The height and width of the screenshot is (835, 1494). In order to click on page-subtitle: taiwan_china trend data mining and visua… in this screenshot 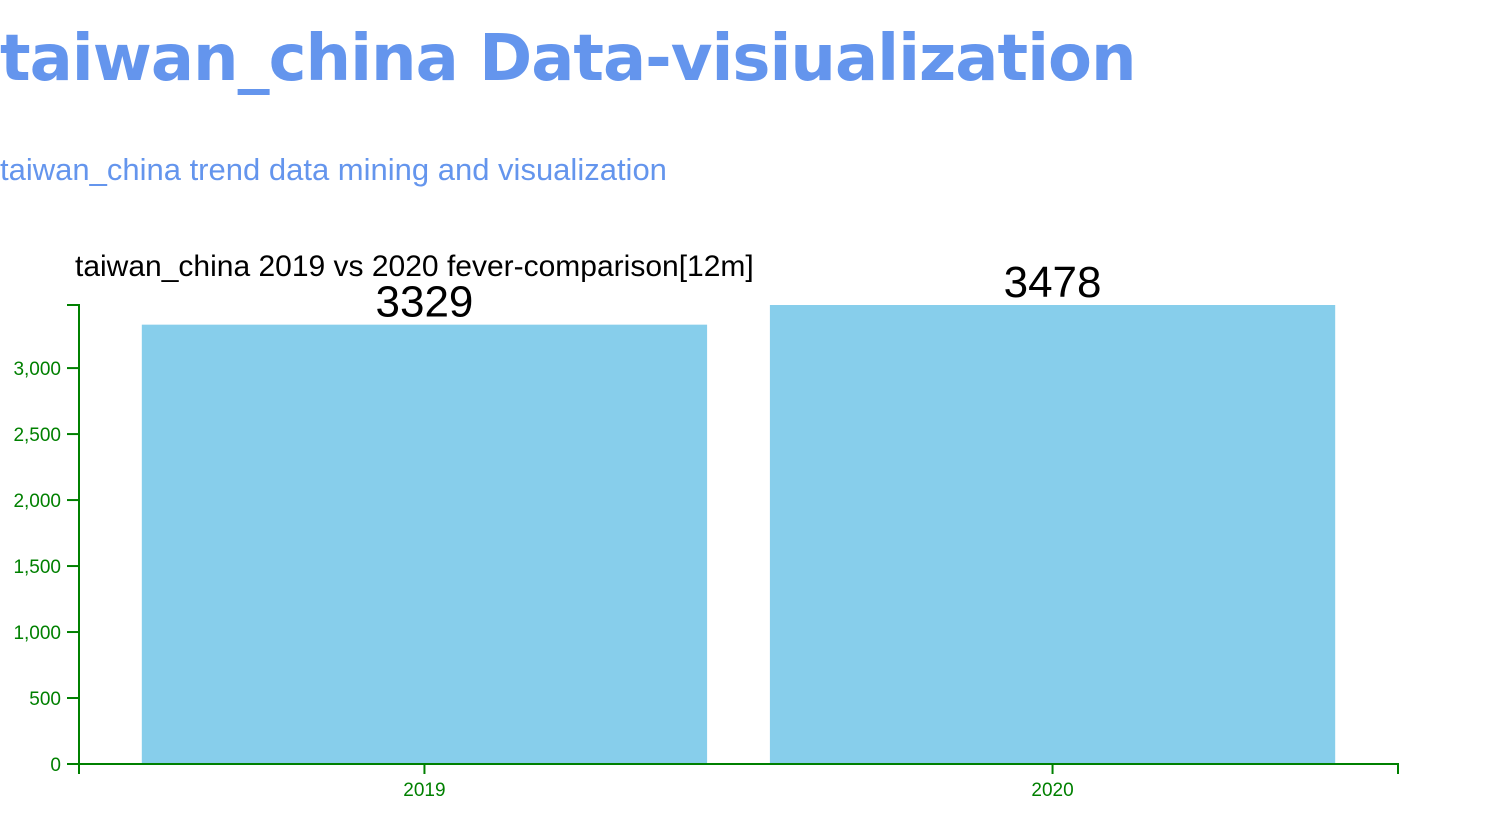, I will do `click(333, 169)`.